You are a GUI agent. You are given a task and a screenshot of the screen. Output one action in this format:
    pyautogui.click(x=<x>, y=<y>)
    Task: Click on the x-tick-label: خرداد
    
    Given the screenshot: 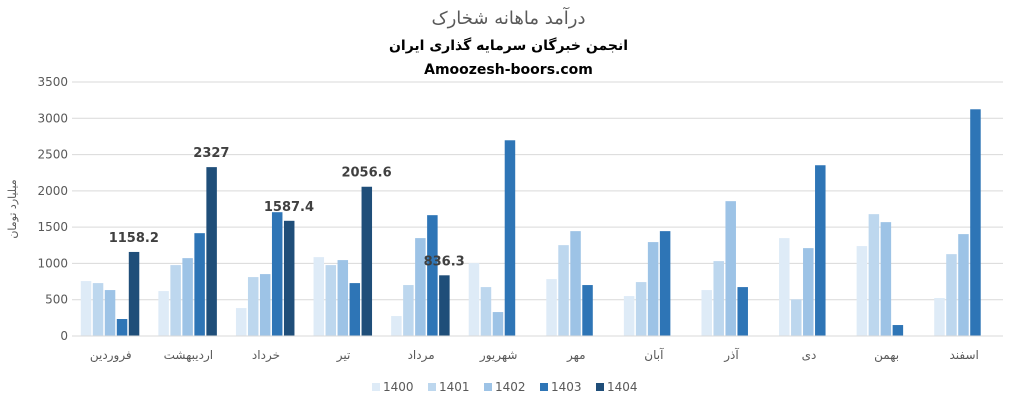 What is the action you would take?
    pyautogui.click(x=266, y=355)
    